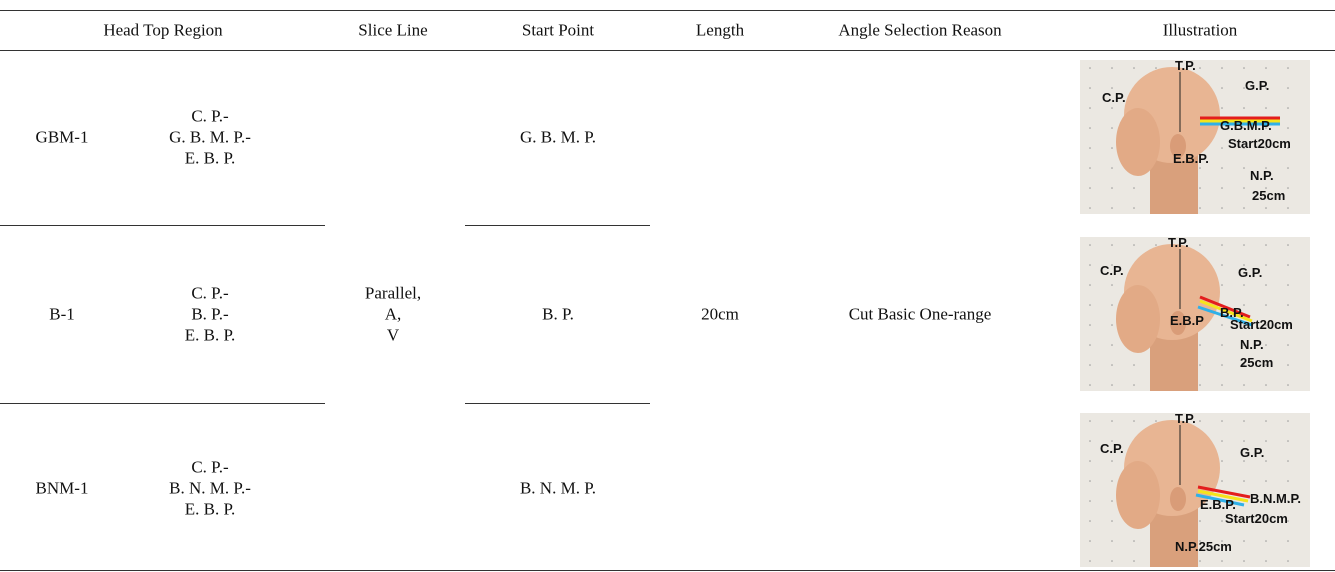 The height and width of the screenshot is (572, 1335). I want to click on header-rule, so click(667, 50).